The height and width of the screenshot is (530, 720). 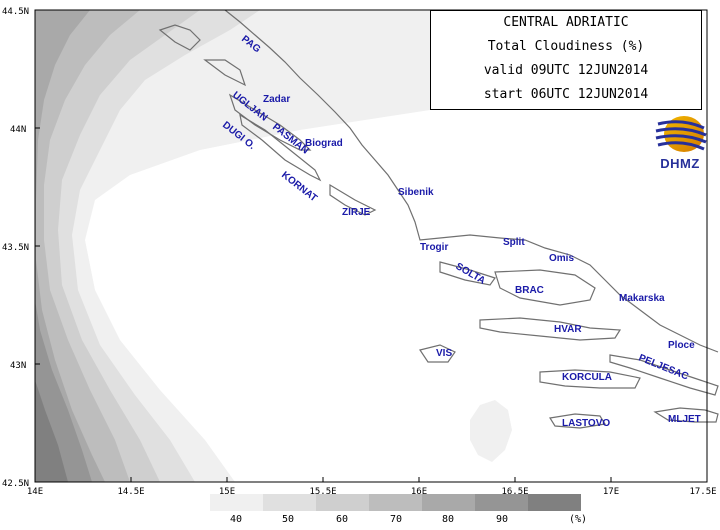 I want to click on legend-label-60: 60, so click(x=342, y=519).